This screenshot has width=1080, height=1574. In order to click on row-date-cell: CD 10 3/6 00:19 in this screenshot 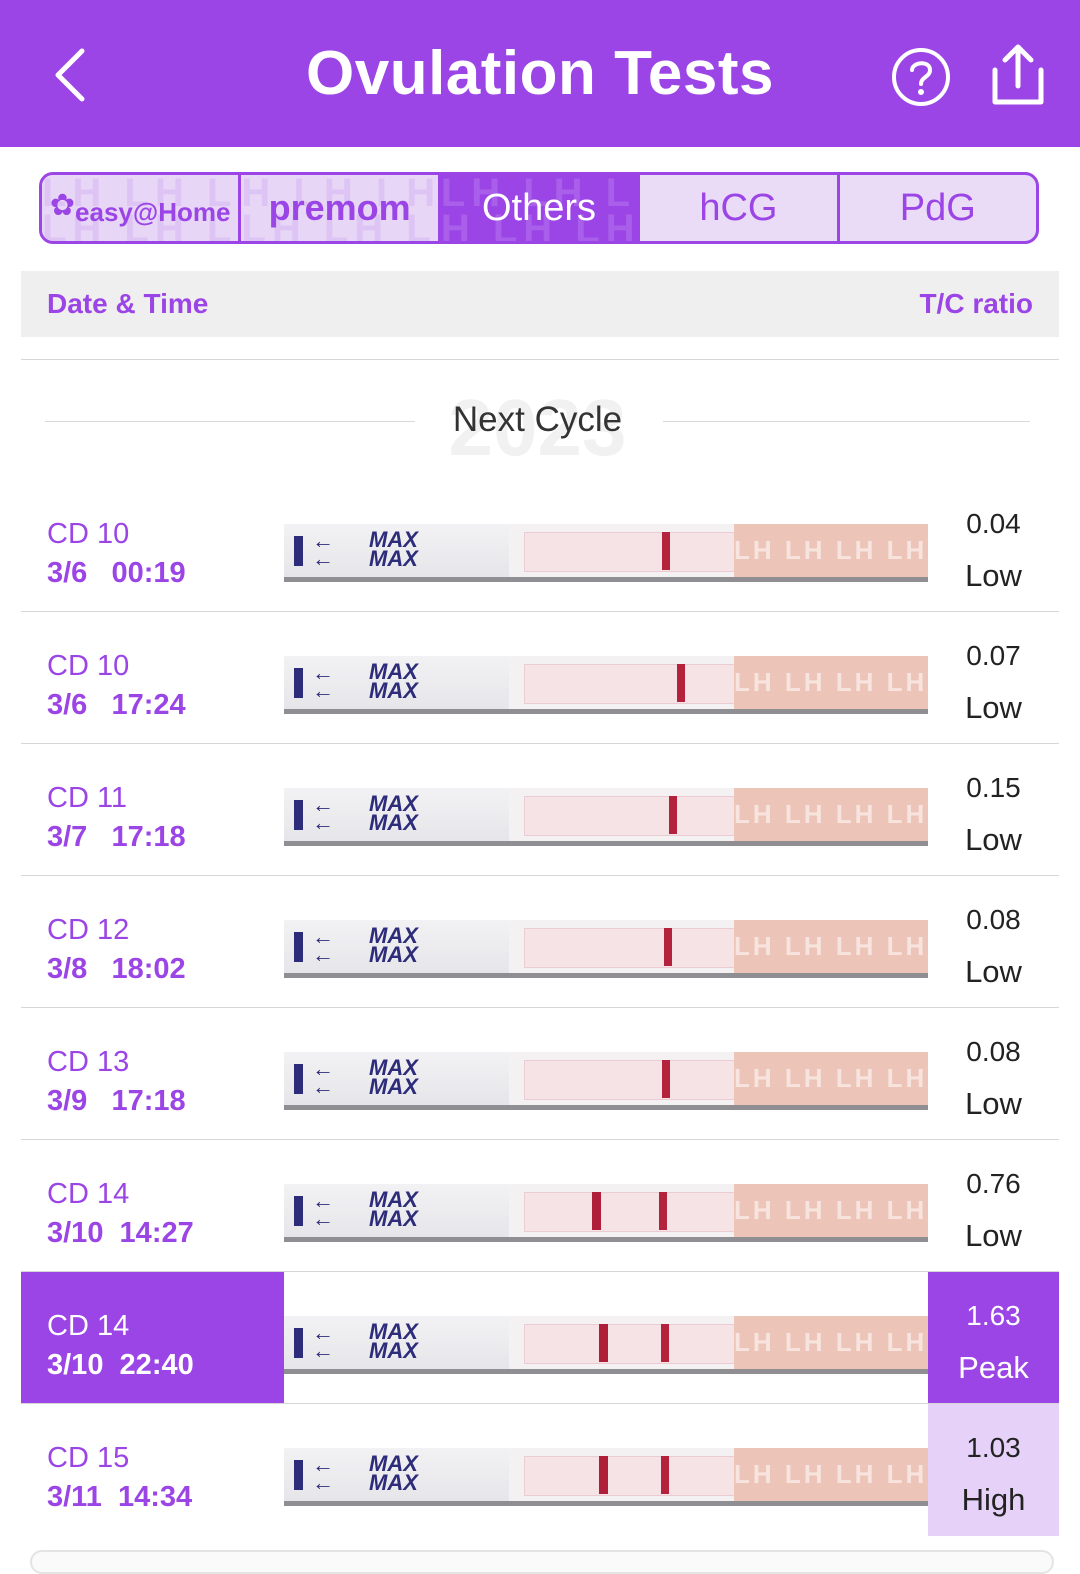, I will do `click(152, 546)`.